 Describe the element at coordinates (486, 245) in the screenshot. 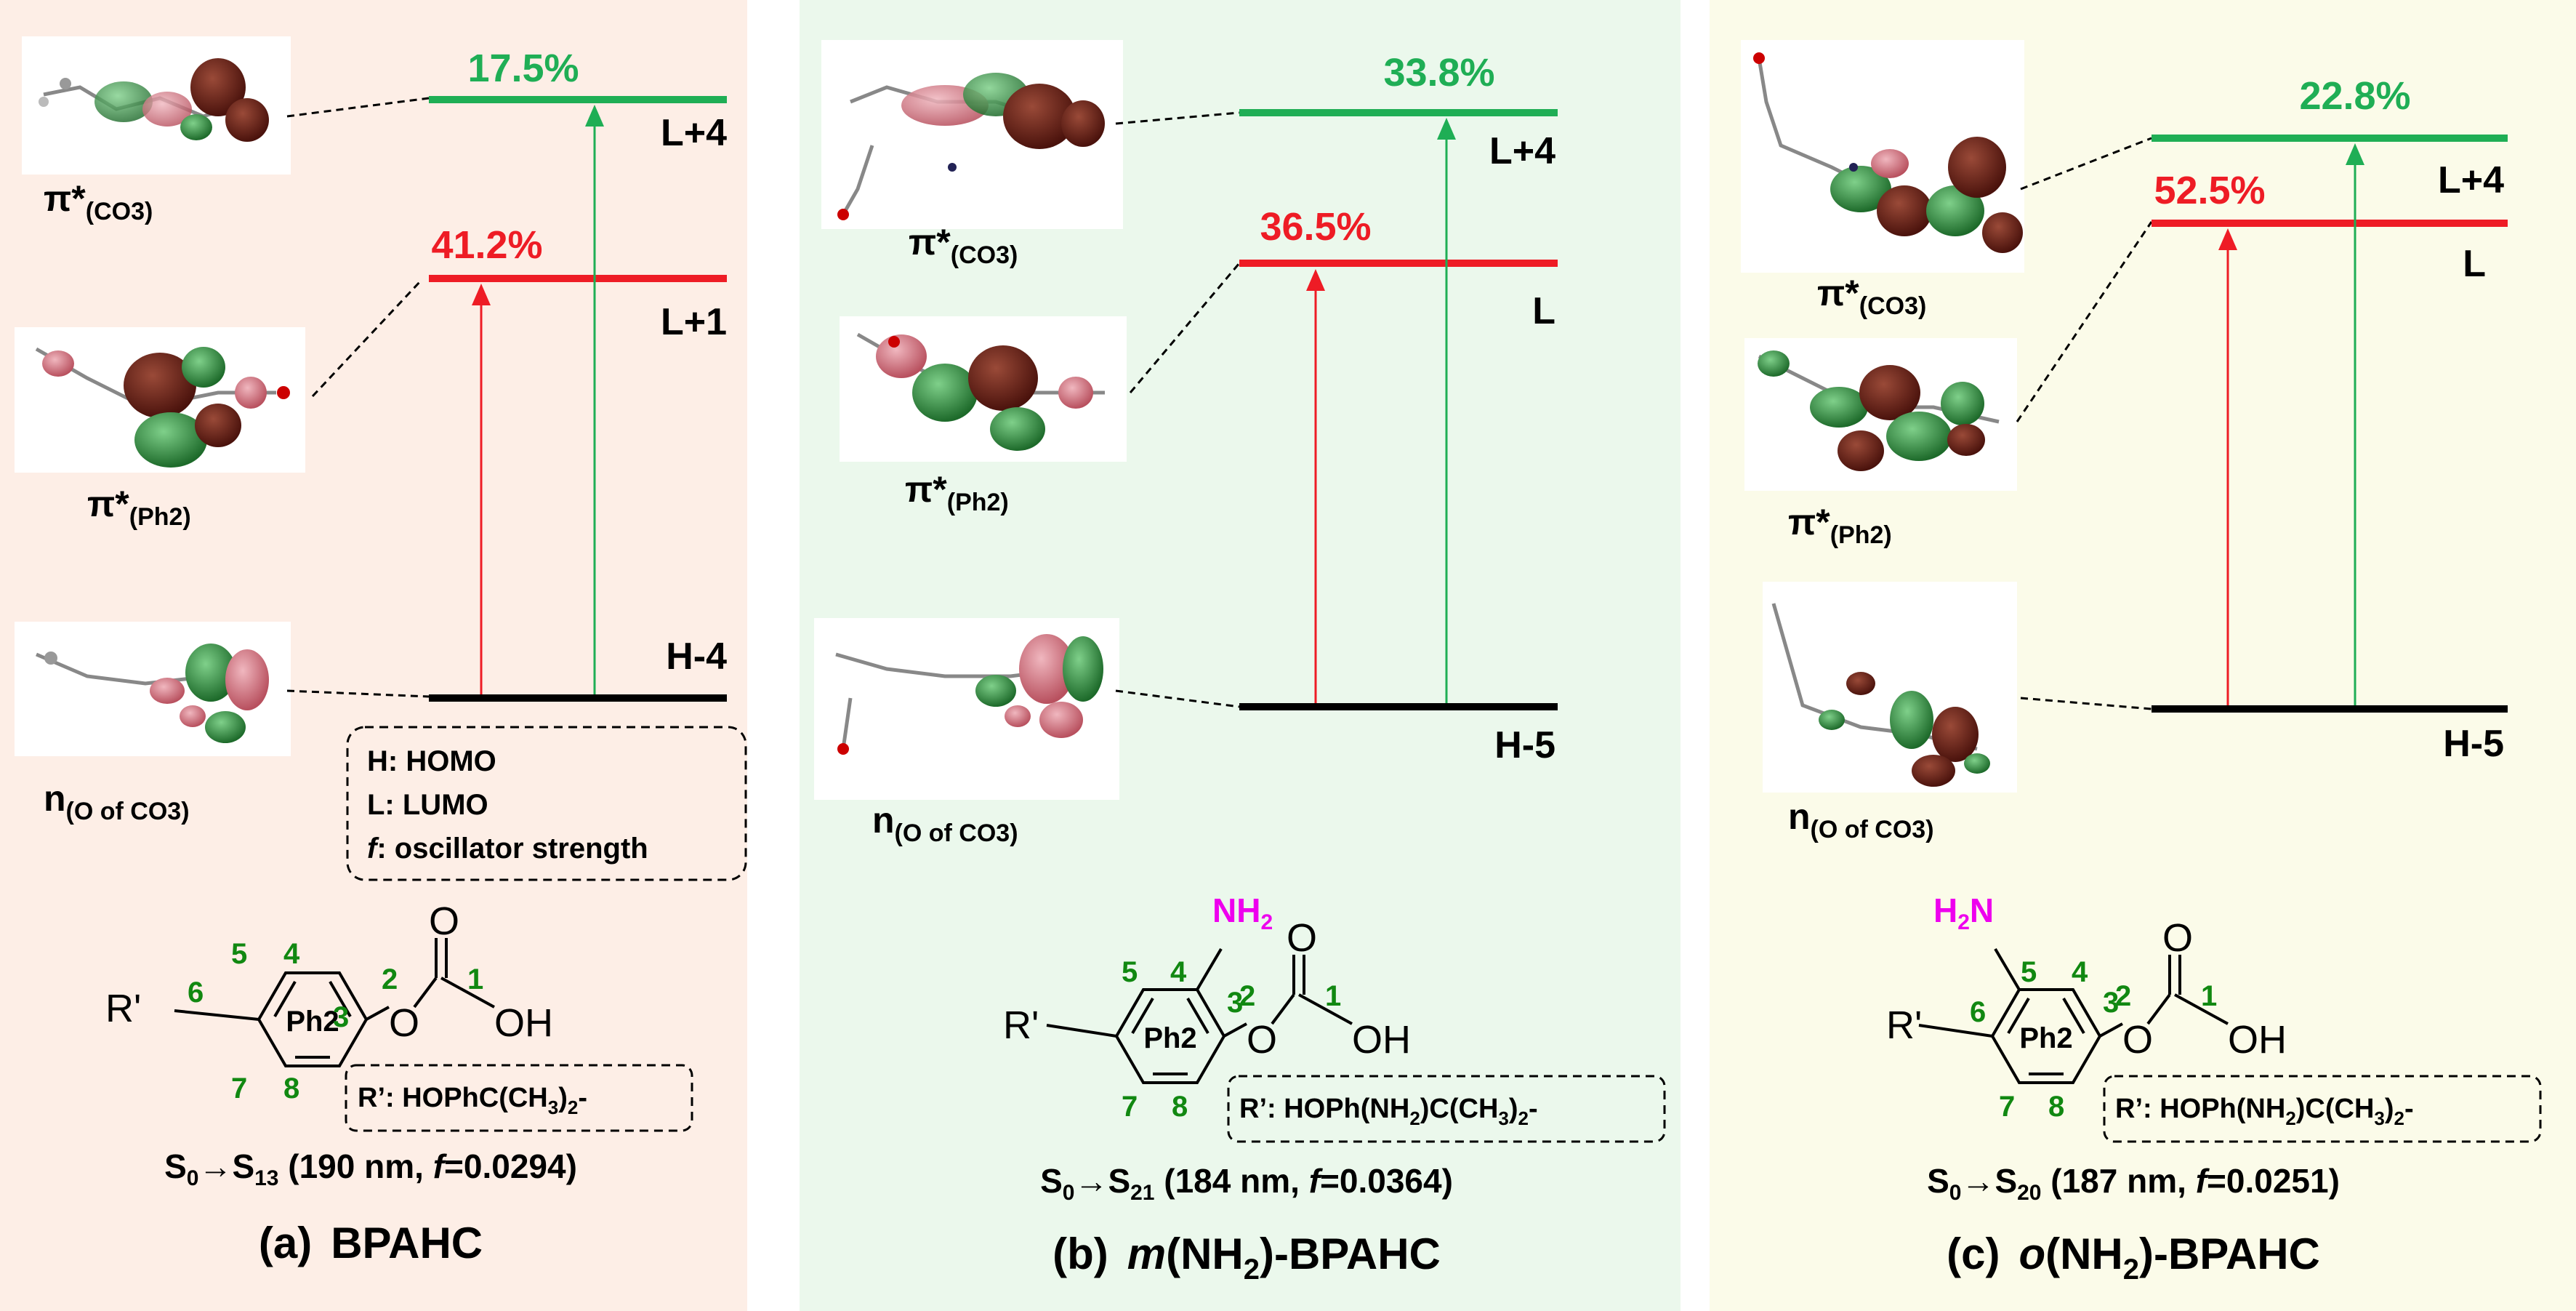

I see `percent-a-red: 41.2%` at that location.